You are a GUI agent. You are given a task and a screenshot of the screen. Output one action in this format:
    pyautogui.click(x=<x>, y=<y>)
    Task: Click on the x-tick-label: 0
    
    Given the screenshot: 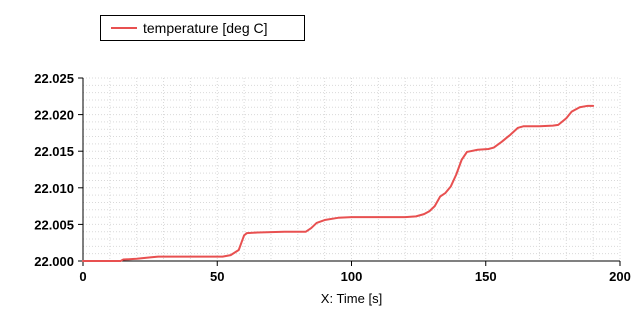 What is the action you would take?
    pyautogui.click(x=82, y=276)
    